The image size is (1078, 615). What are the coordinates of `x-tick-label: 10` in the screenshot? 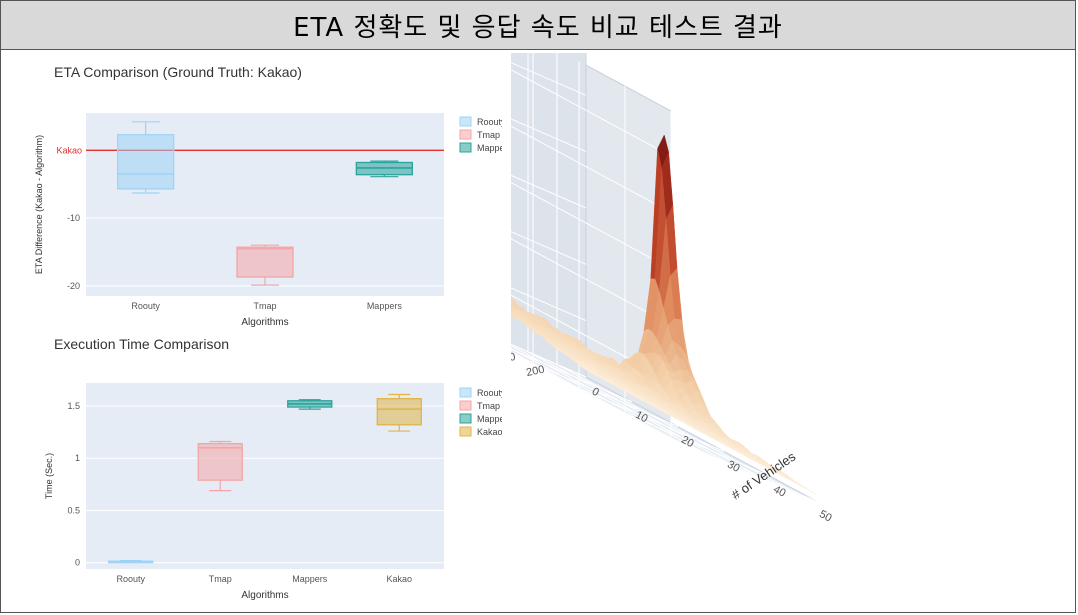 It's located at (641, 417).